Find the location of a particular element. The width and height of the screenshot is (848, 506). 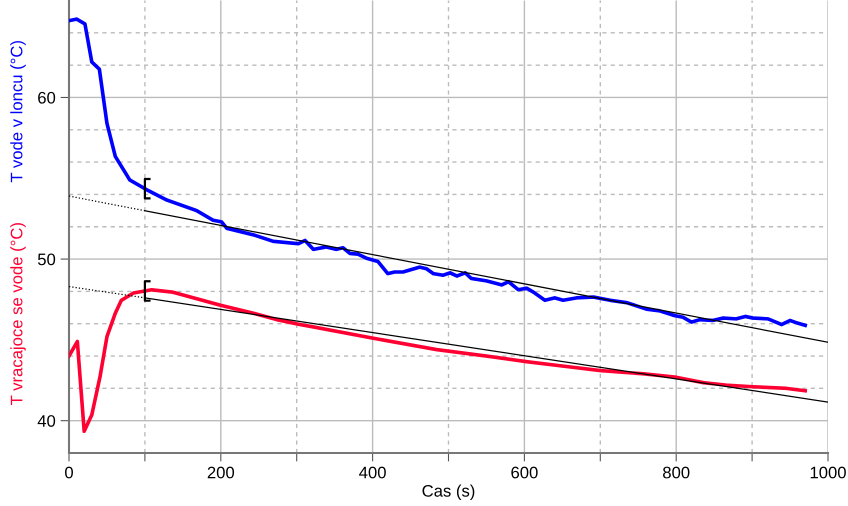

x-tick-label: 600 is located at coordinates (524, 472).